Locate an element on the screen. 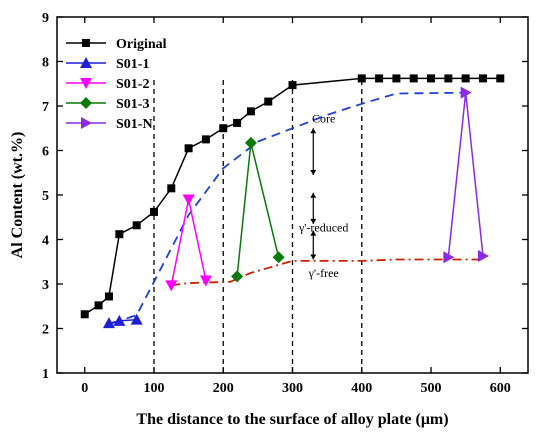 The width and height of the screenshot is (550, 436). y-tick-label: 1 is located at coordinates (45, 374).